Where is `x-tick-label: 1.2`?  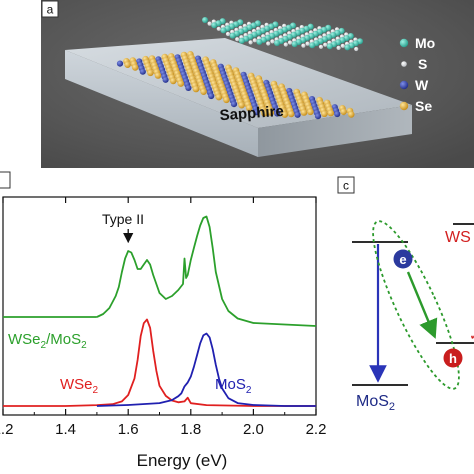
x-tick-label: 1.2 is located at coordinates (6, 429).